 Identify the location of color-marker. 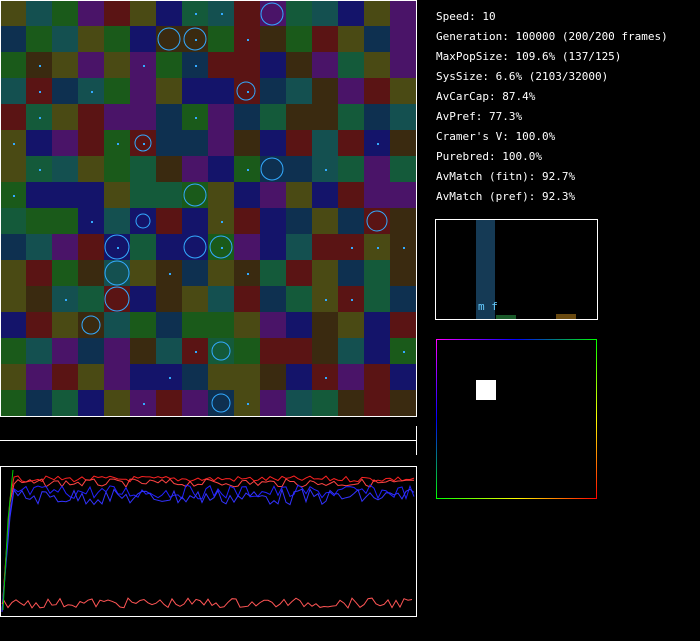
(486, 390).